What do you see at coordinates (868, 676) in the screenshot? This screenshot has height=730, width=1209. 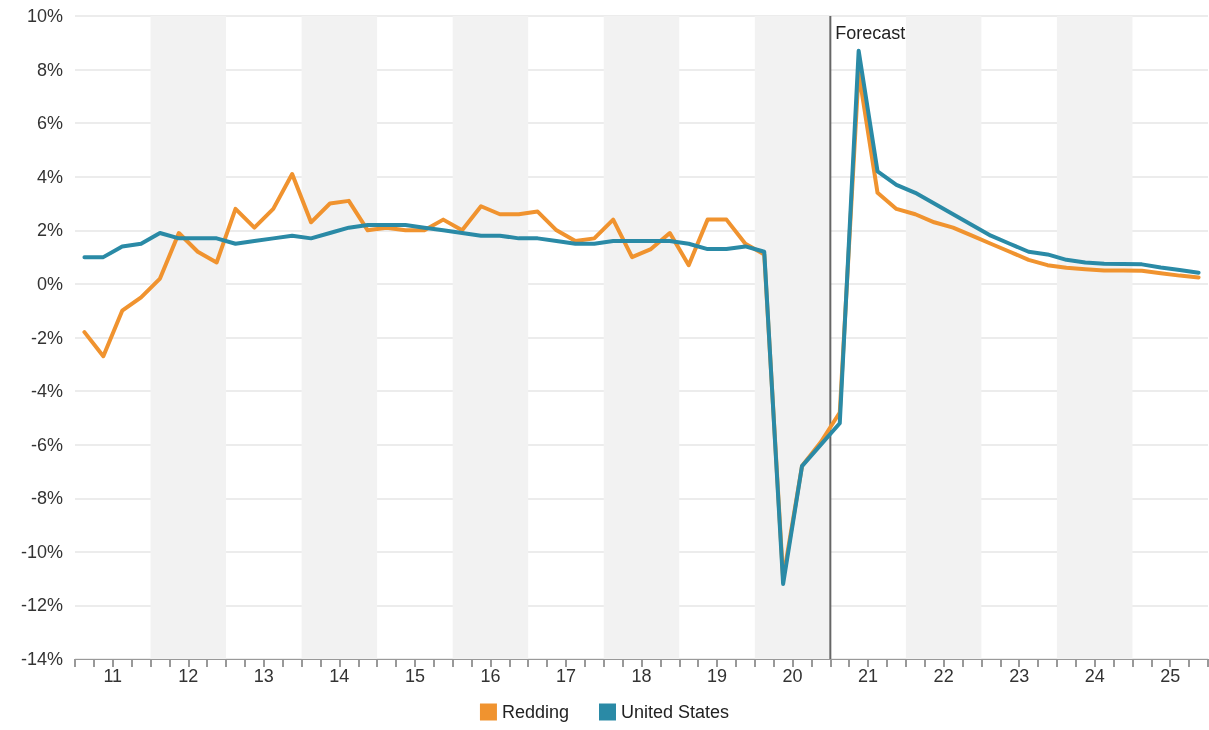 I see `x-tick-label: 21` at bounding box center [868, 676].